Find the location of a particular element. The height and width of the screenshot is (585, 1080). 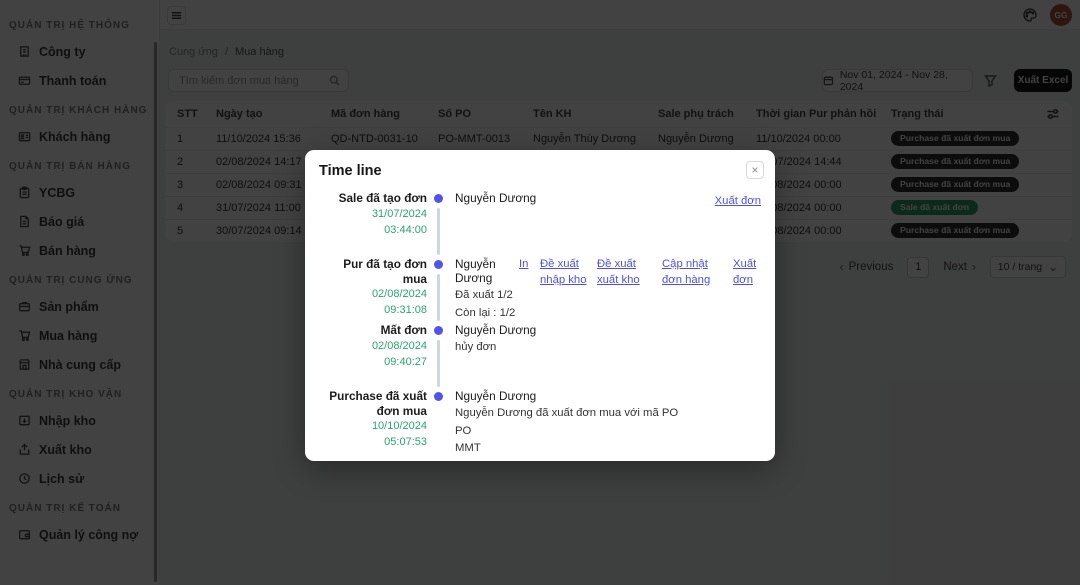

timeline-entry-date: 10/10/2024 is located at coordinates (399, 426).